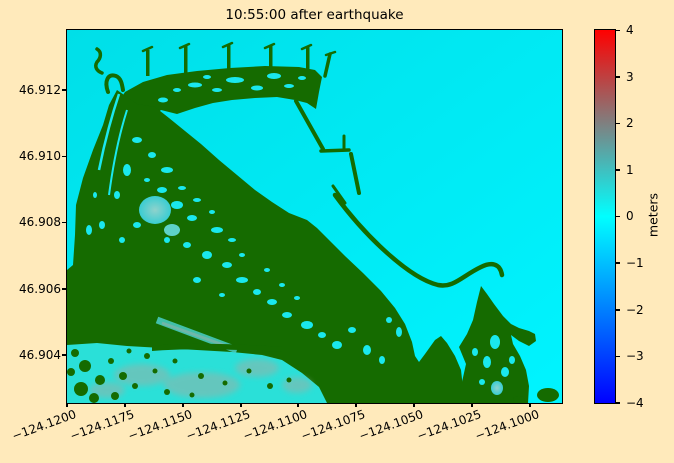 This screenshot has width=674, height=463. What do you see at coordinates (635, 309) in the screenshot?
I see `colorbar-tick-label: −2` at bounding box center [635, 309].